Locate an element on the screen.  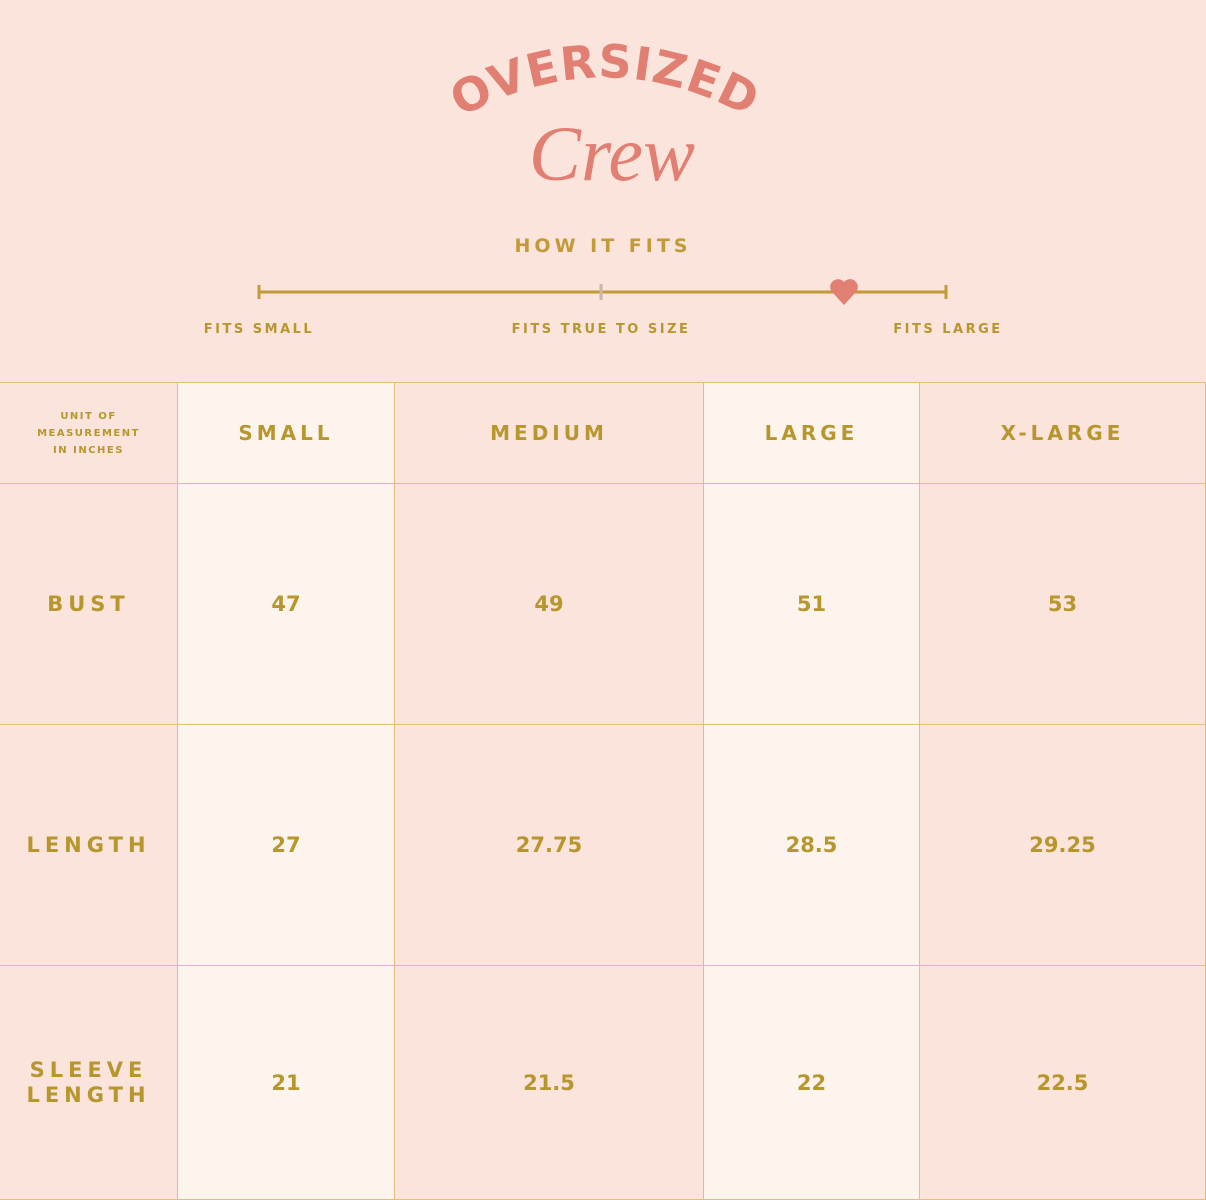
value-cell: 27.75 is located at coordinates (549, 845).